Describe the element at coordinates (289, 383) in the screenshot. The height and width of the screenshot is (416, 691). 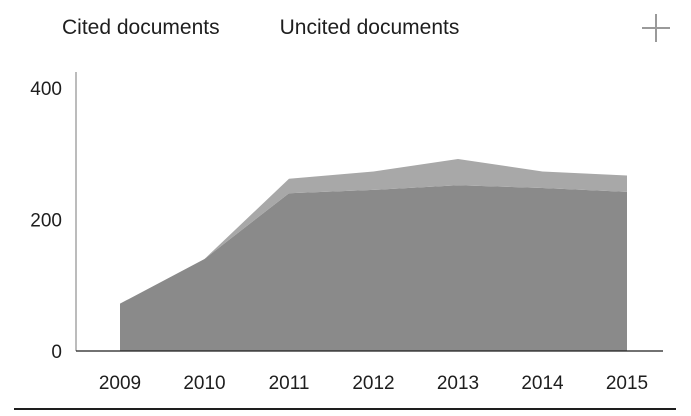
I see `x-tick-label: 2011` at that location.